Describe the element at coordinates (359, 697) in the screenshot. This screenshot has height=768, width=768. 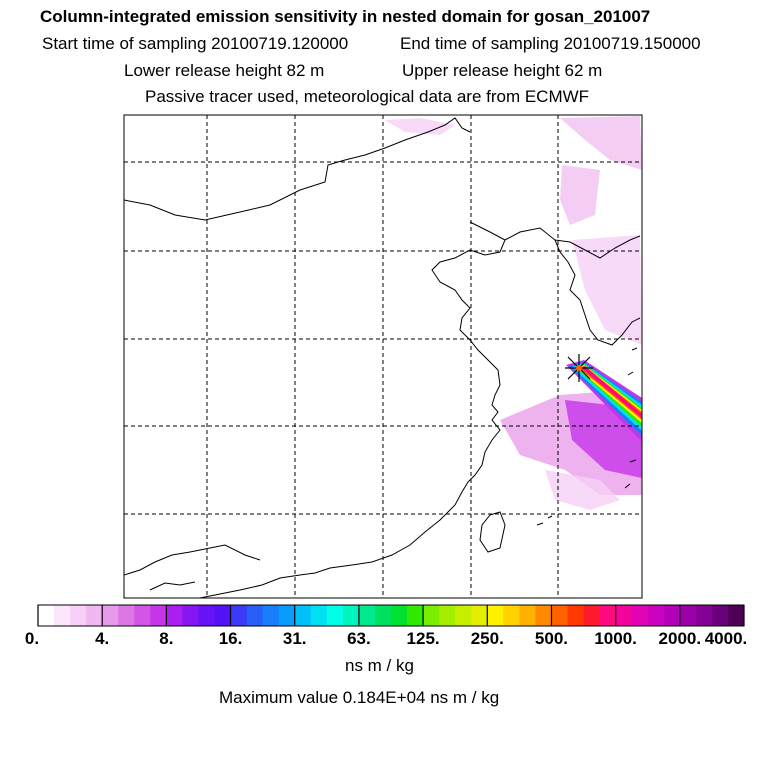
I see `maximum-value: Maximum value 0.184E+04 ns m / kg` at that location.